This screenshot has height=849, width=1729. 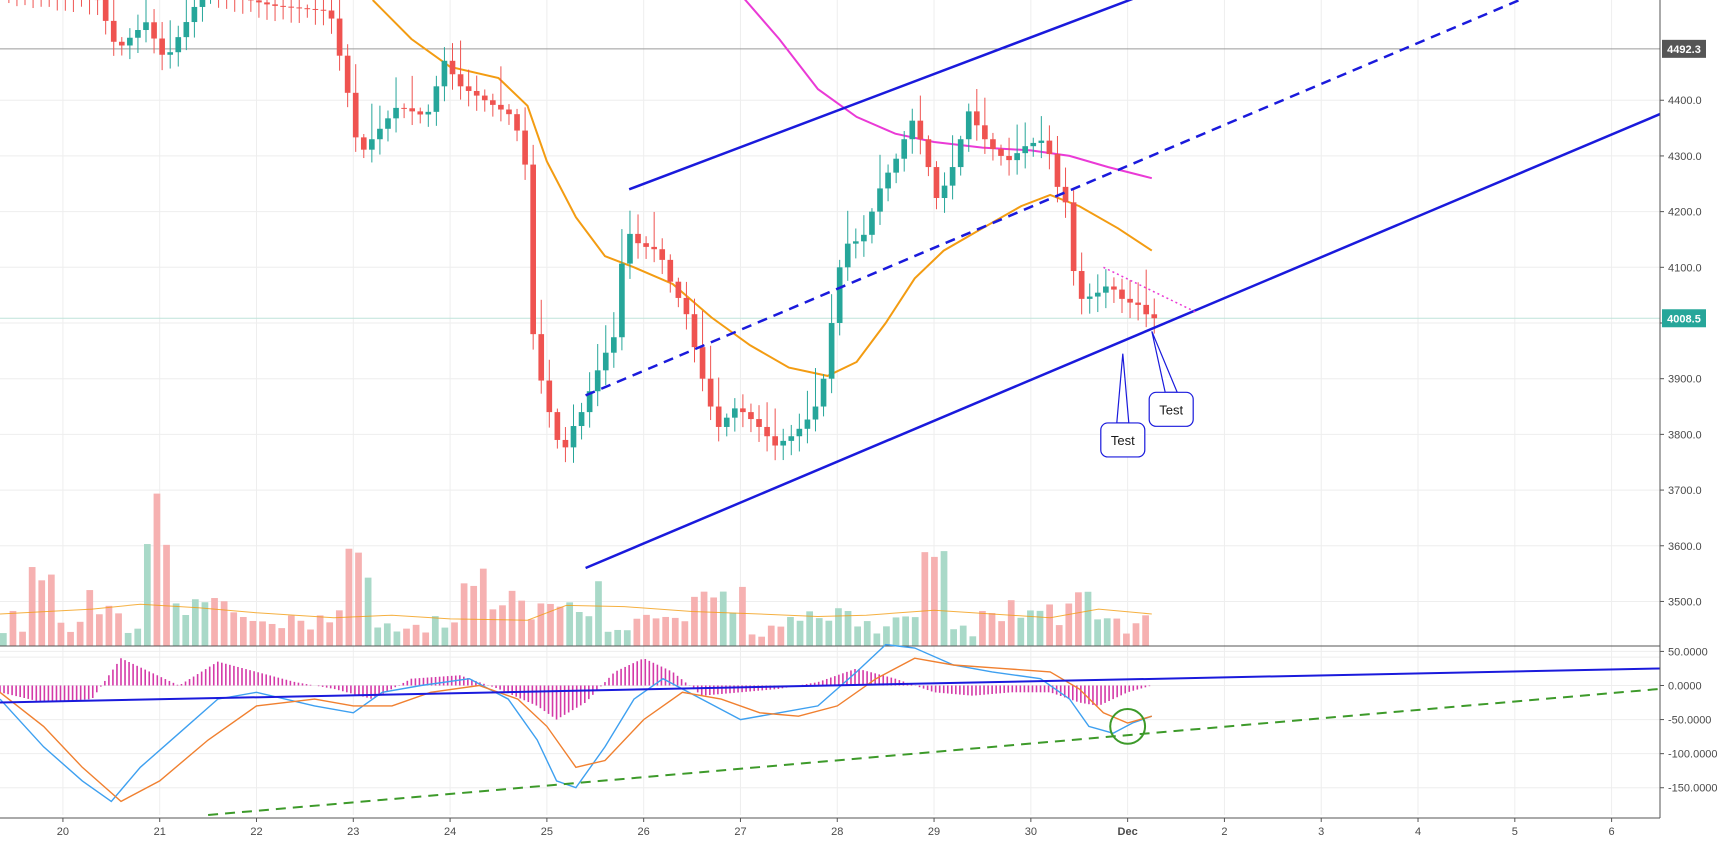 I want to click on signal-line, so click(x=576, y=729).